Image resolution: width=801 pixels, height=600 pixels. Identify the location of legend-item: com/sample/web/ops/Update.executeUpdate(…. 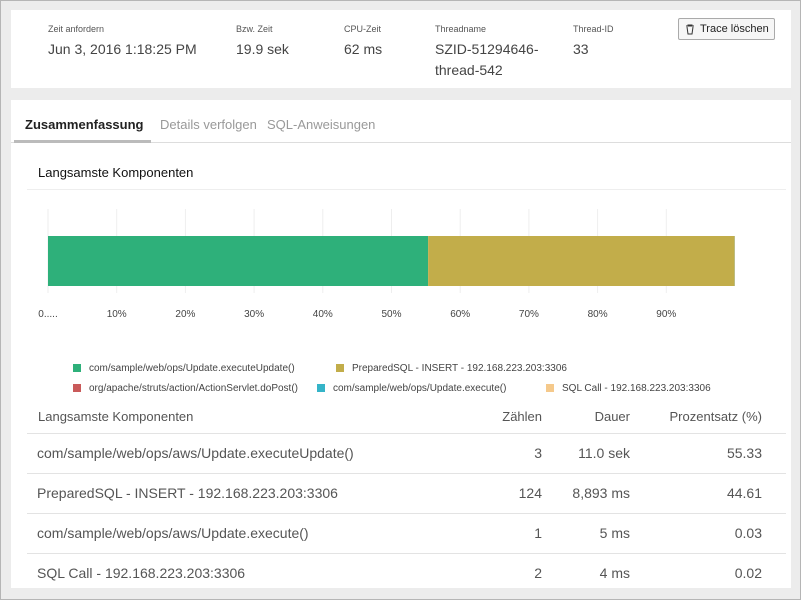
(184, 368).